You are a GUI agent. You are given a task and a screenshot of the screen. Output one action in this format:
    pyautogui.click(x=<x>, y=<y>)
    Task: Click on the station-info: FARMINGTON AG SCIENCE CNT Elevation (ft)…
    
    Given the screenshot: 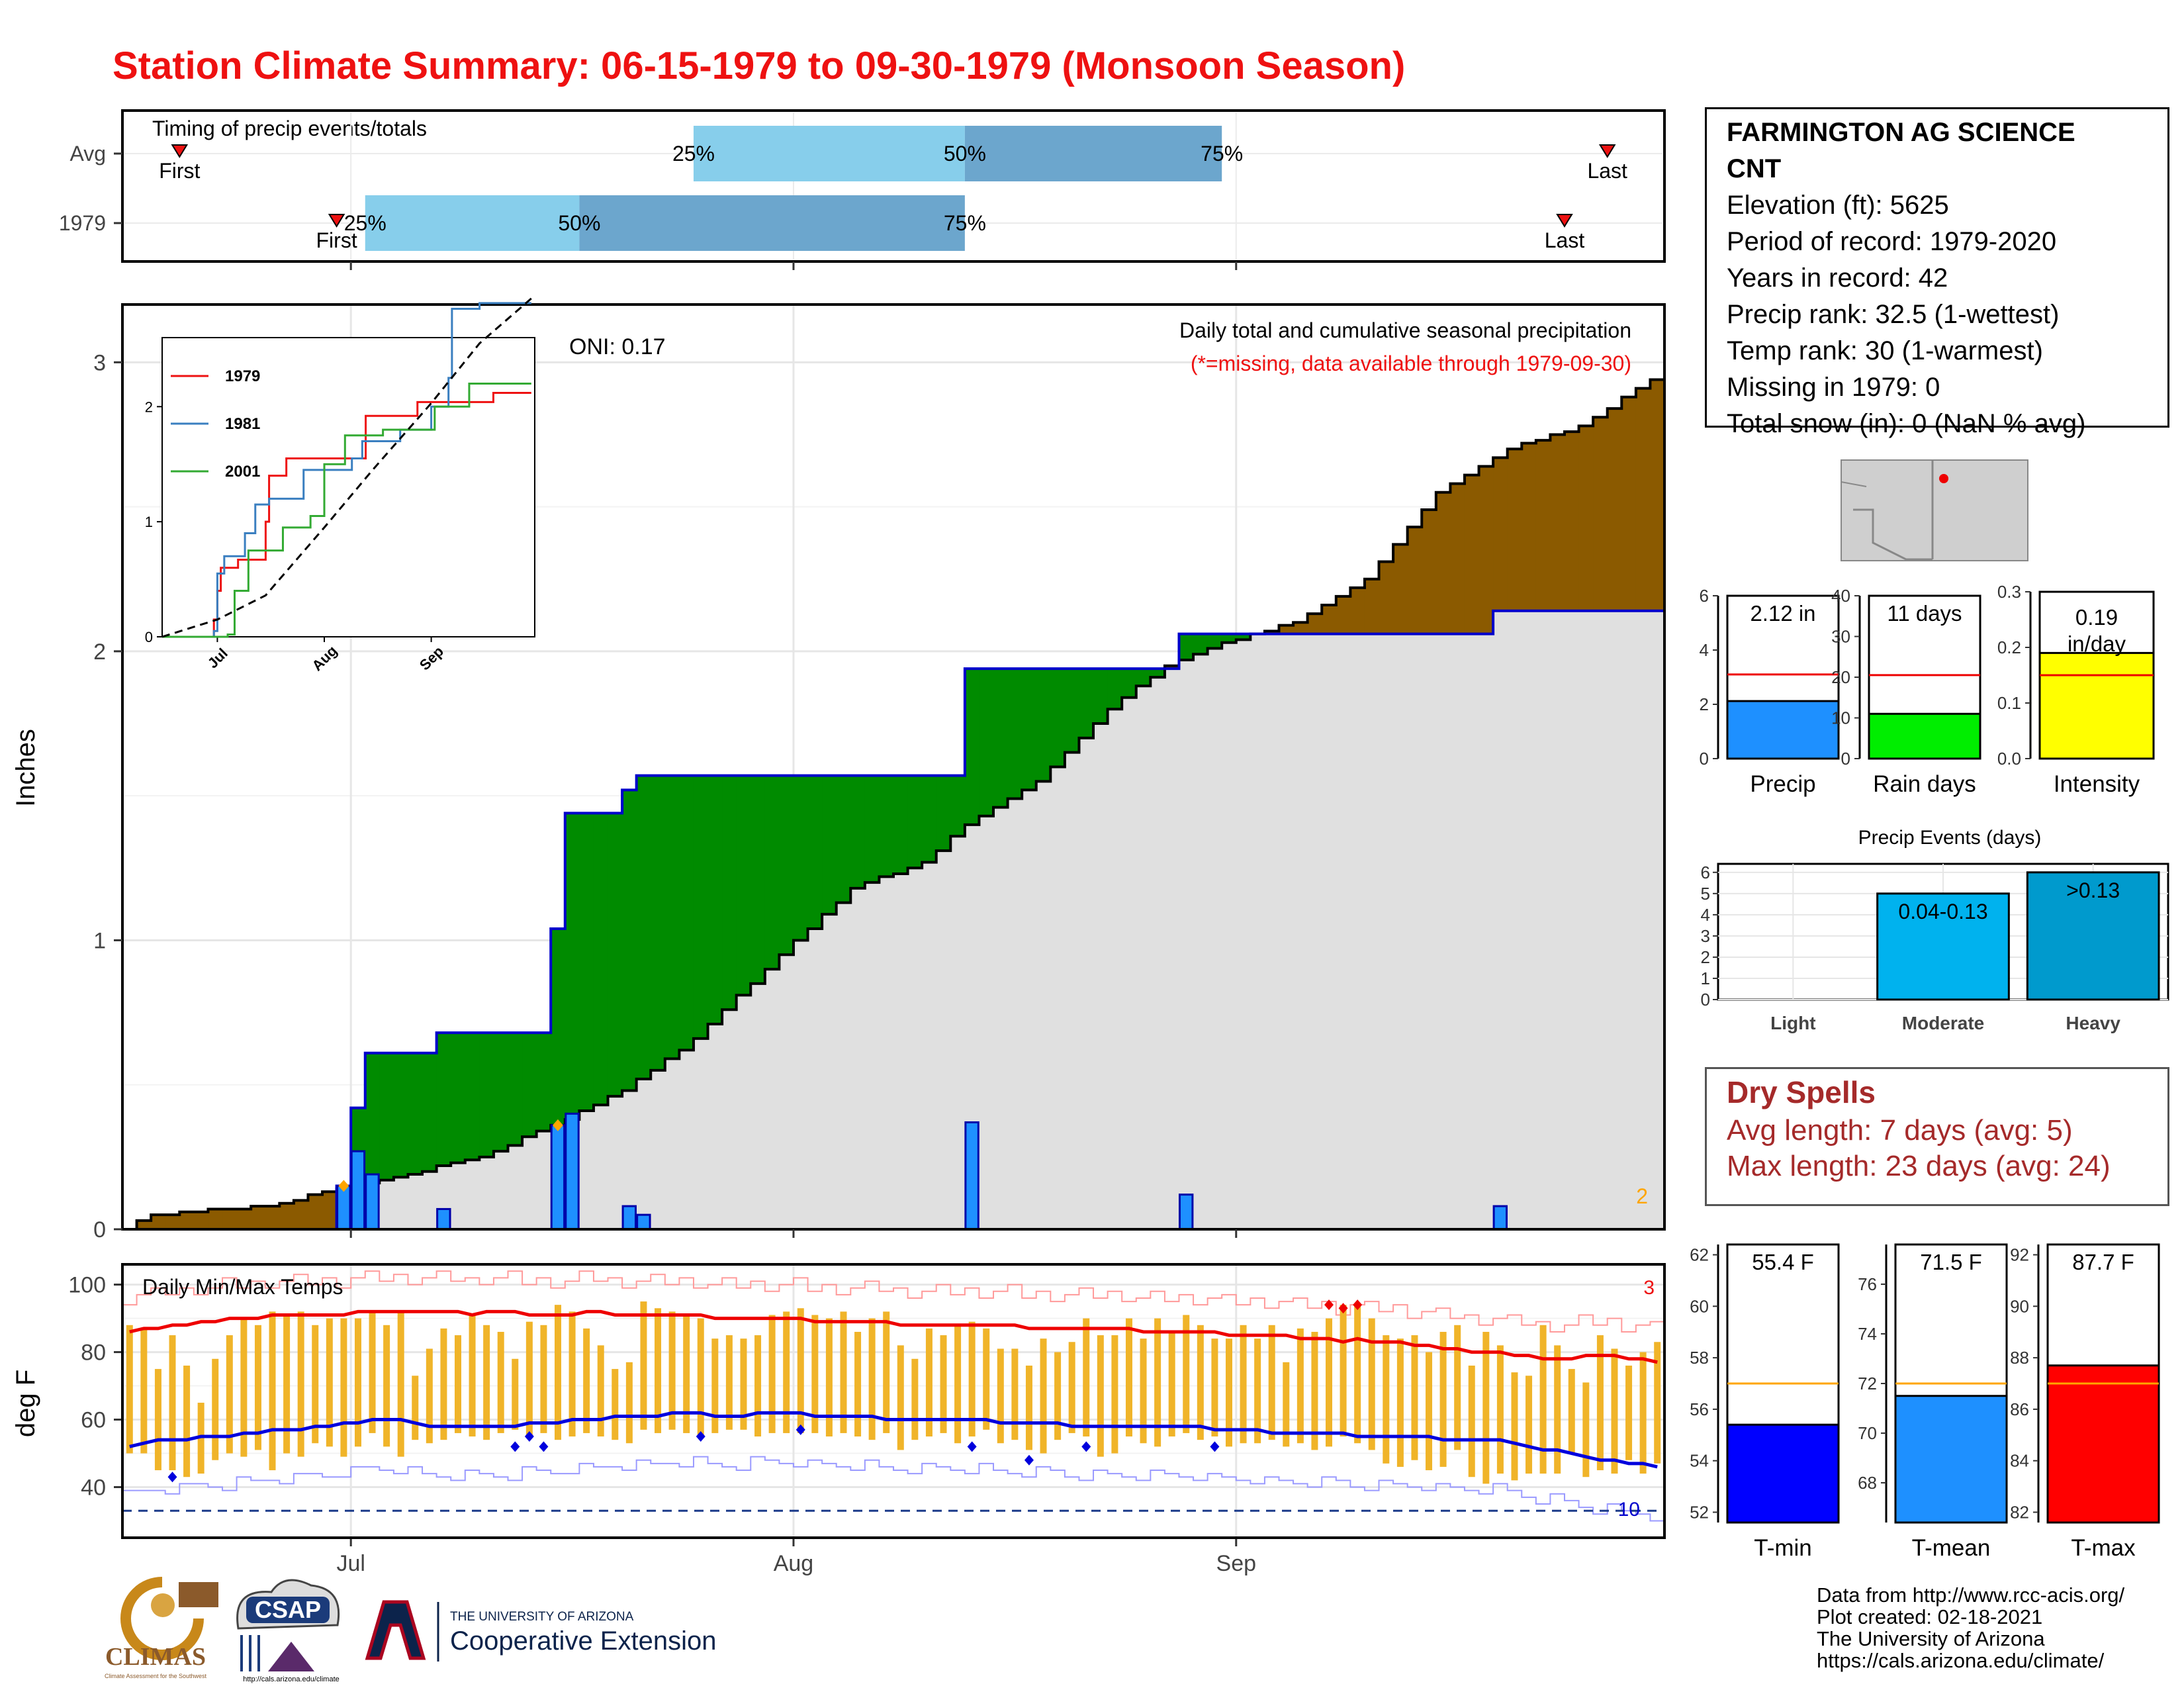 What is the action you would take?
    pyautogui.click(x=1937, y=272)
    